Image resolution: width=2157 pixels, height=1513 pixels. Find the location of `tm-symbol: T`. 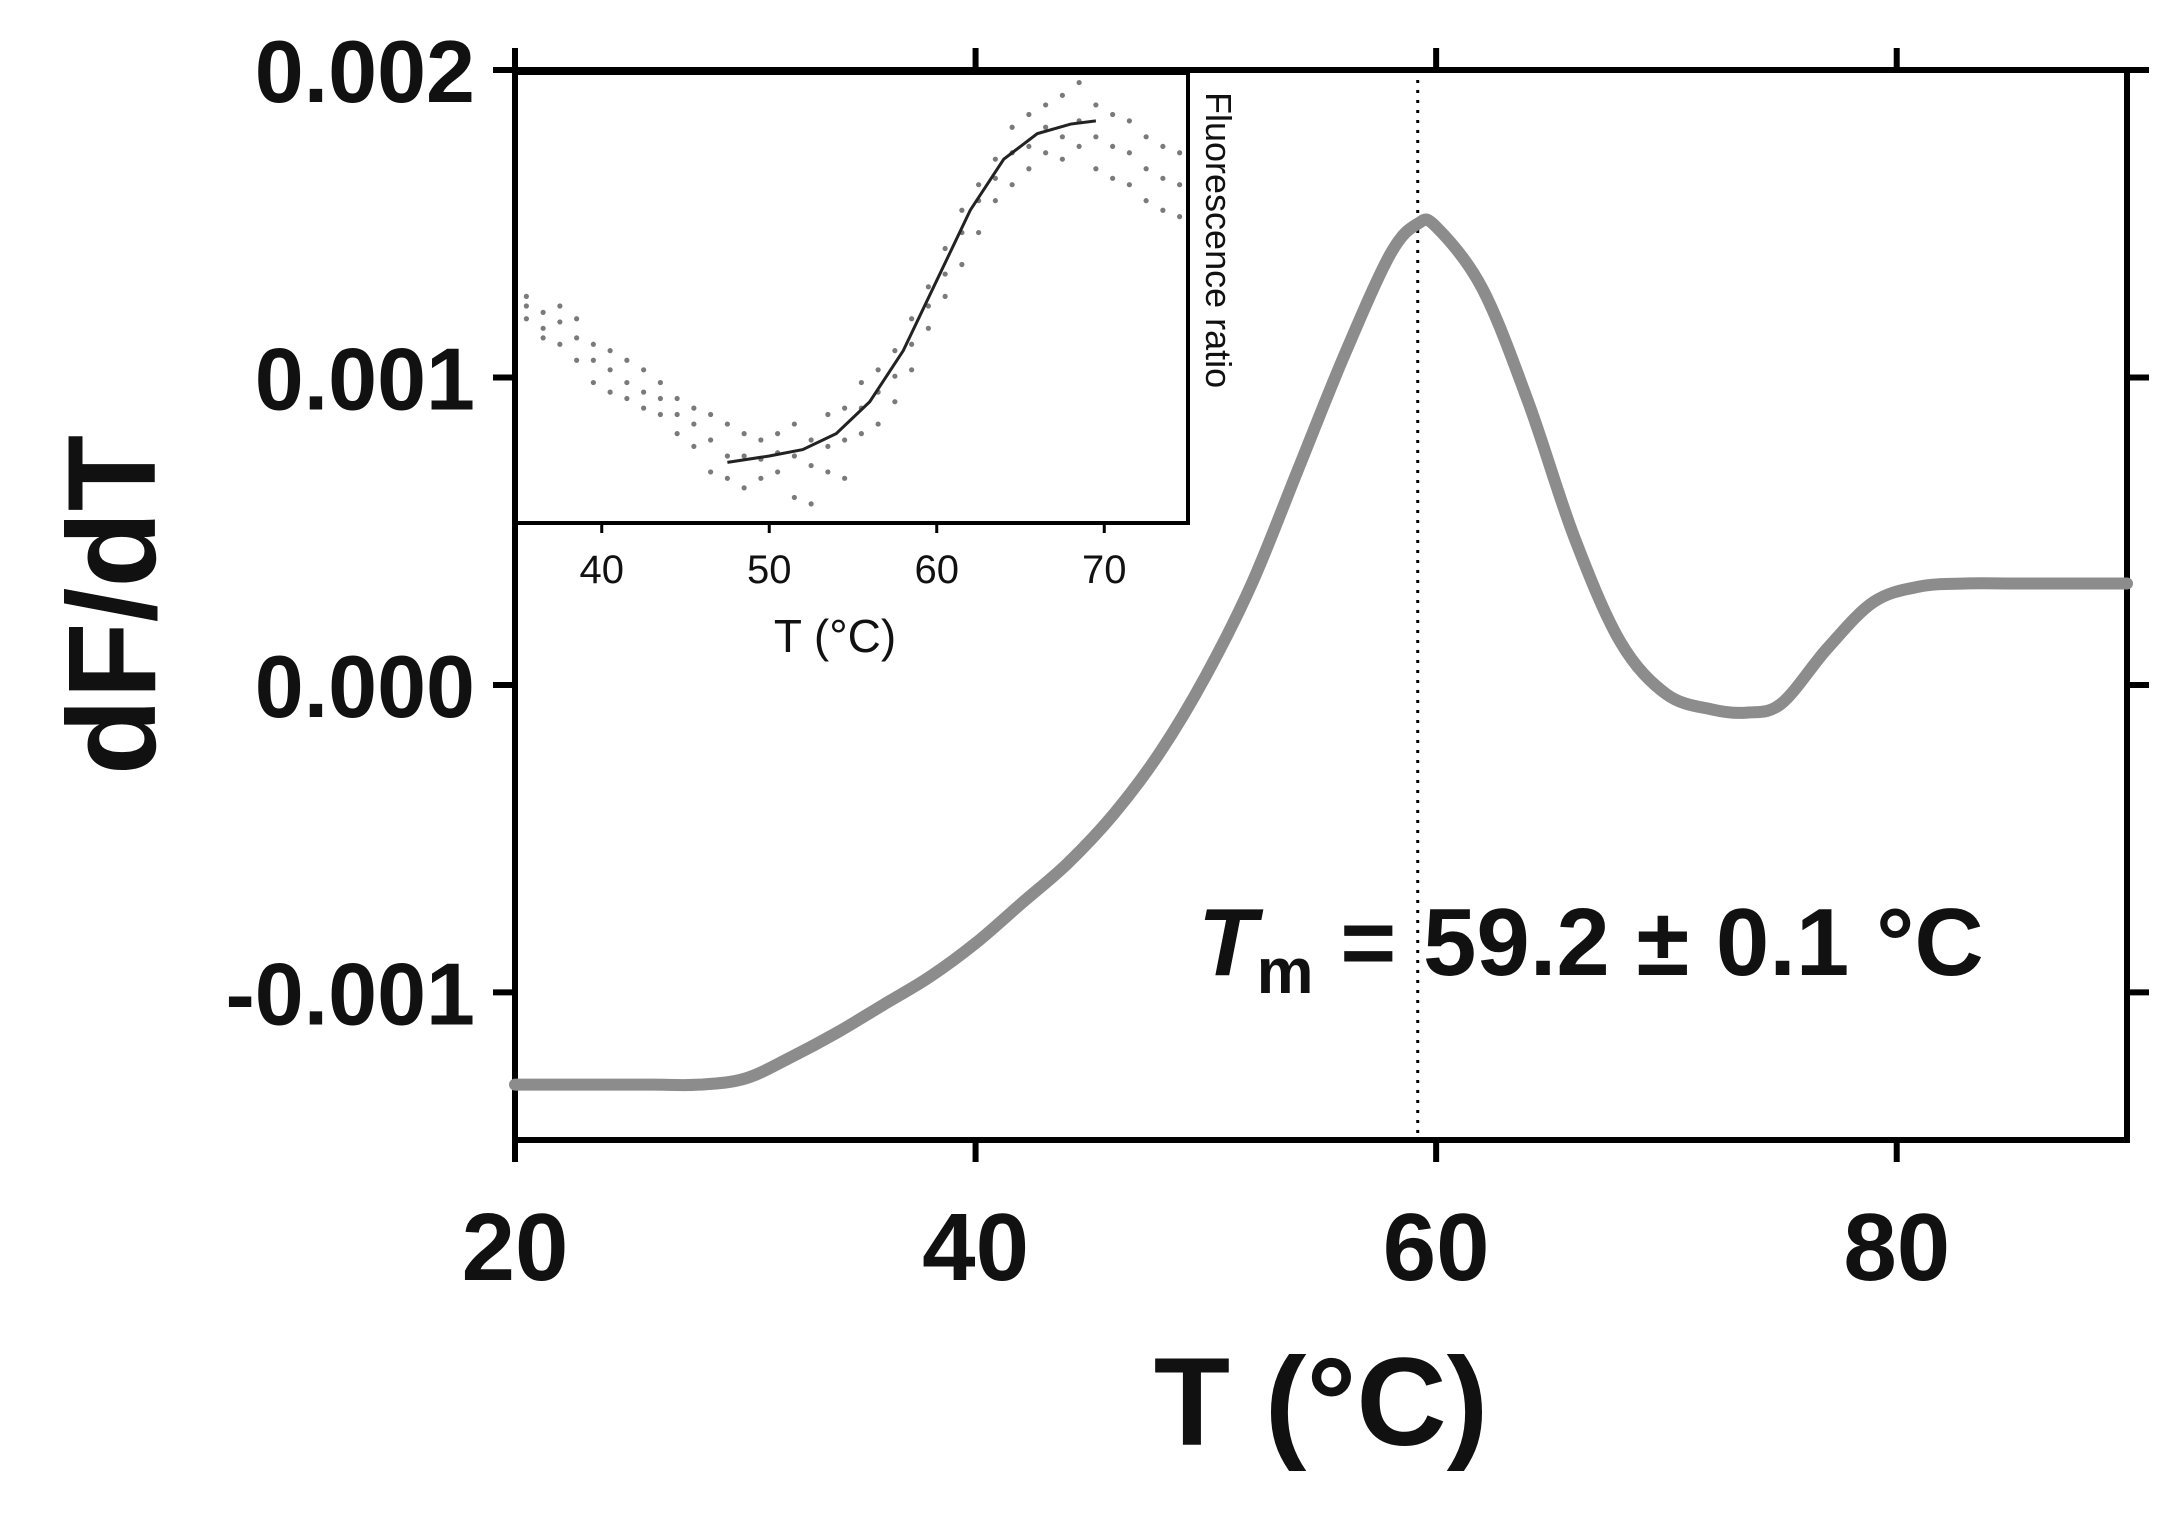

tm-symbol: T is located at coordinates (1231, 942).